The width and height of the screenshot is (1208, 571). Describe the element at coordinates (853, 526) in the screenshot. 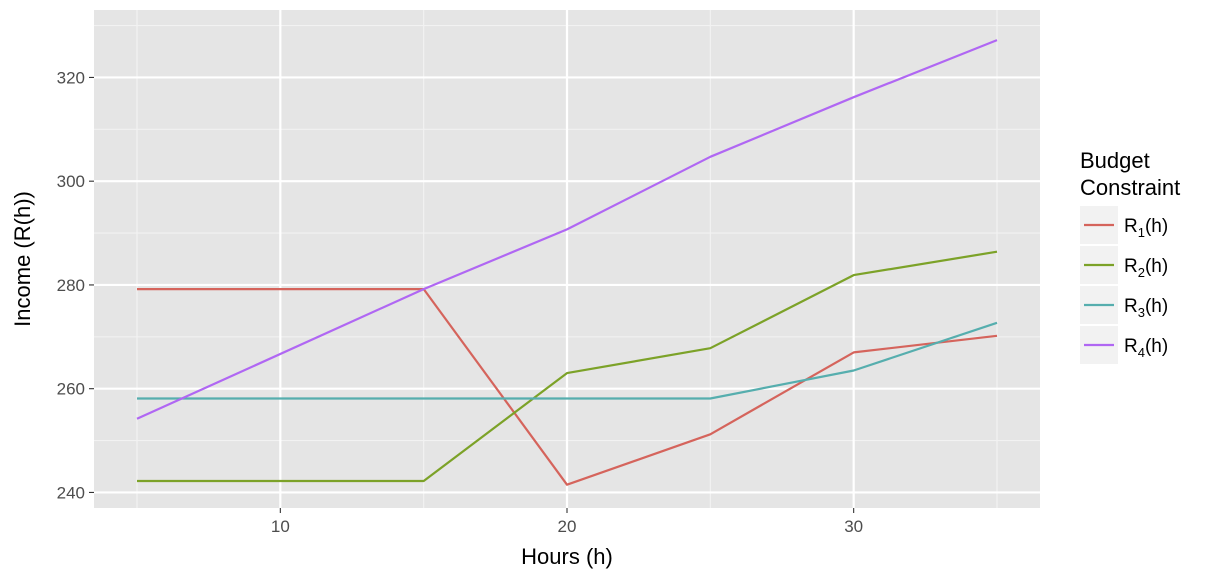

I see `x-tick-label: 30` at that location.